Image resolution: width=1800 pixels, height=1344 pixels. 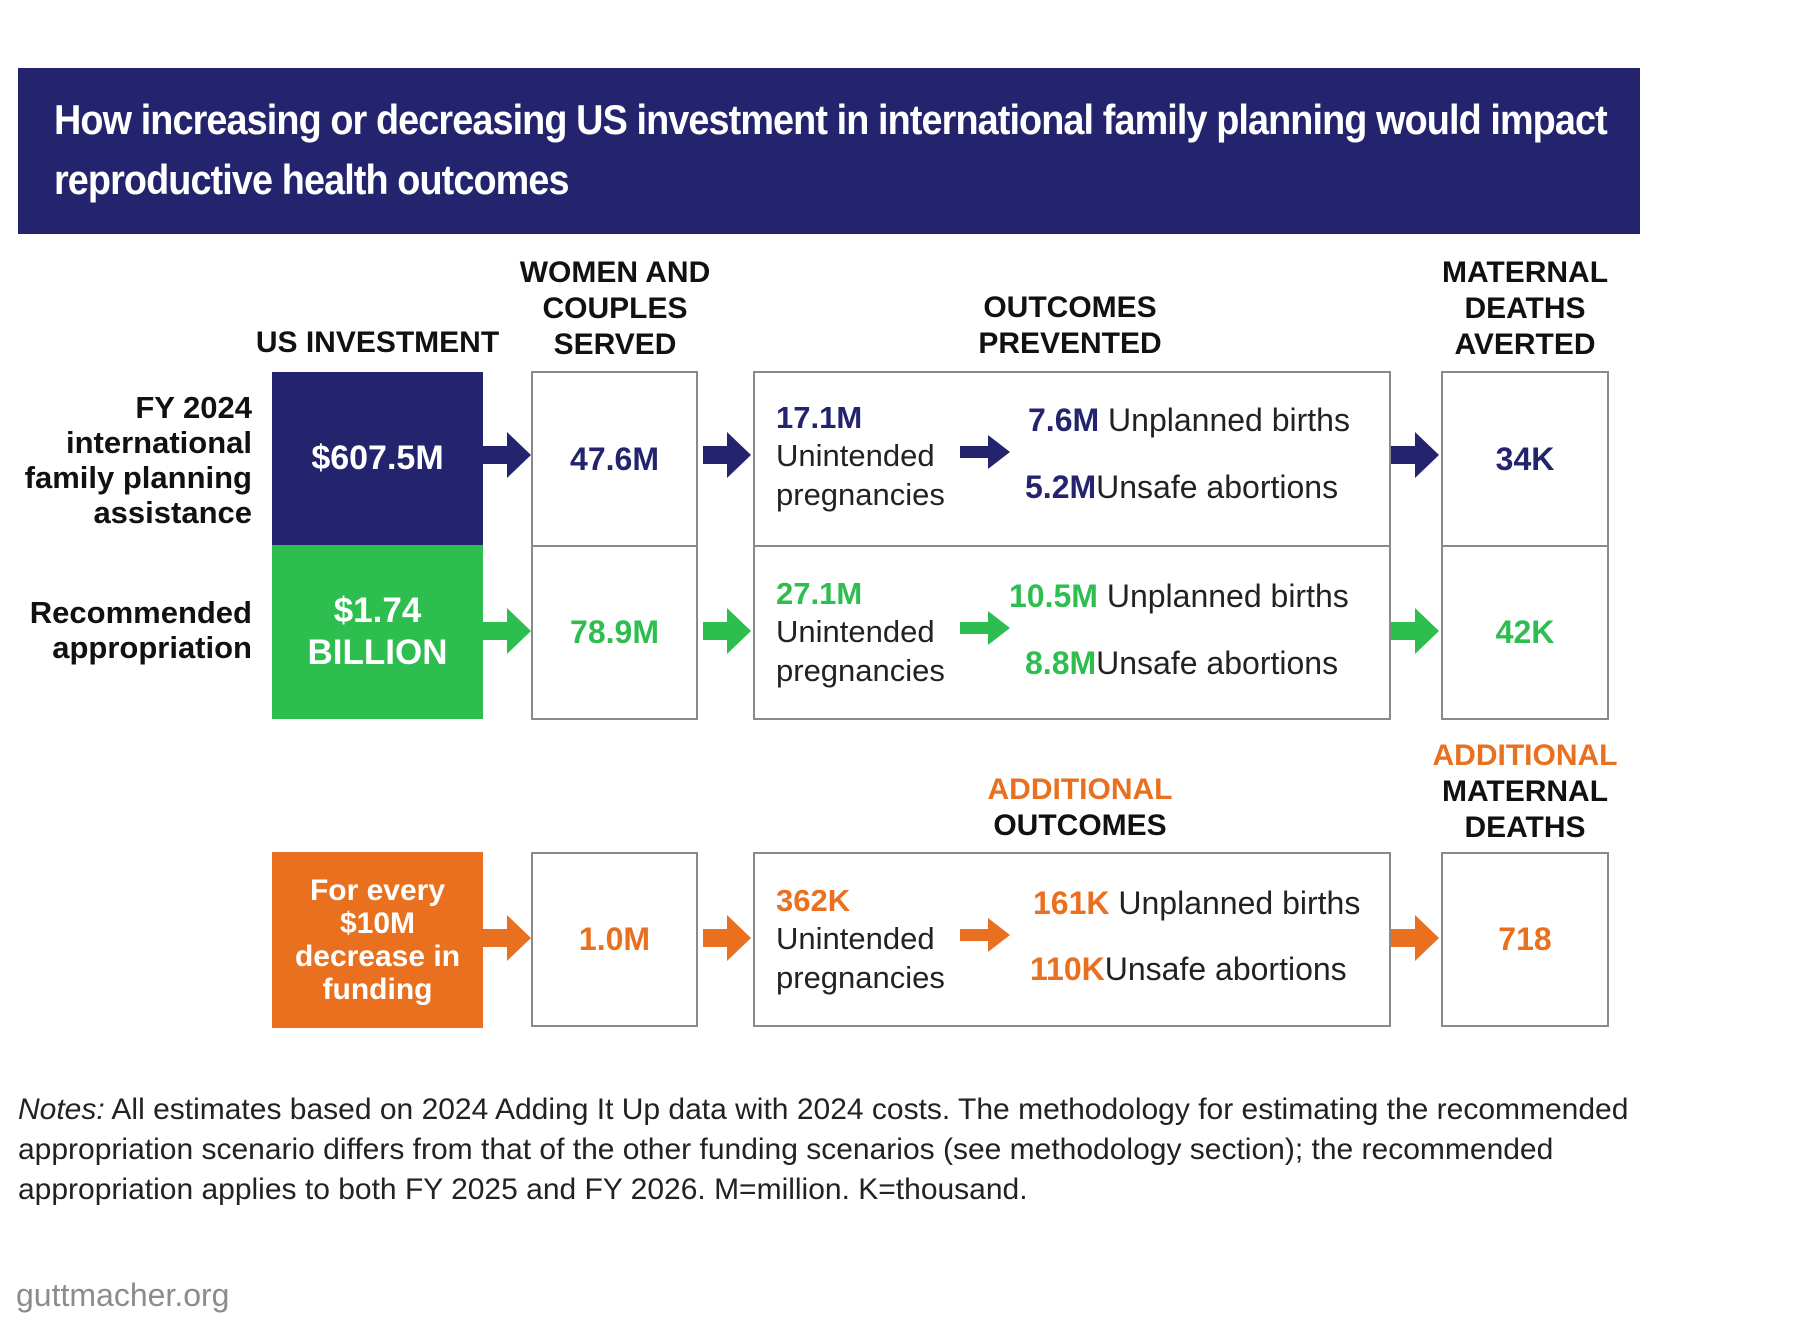 I want to click on served-box-recommended: 78.9M, so click(x=614, y=632).